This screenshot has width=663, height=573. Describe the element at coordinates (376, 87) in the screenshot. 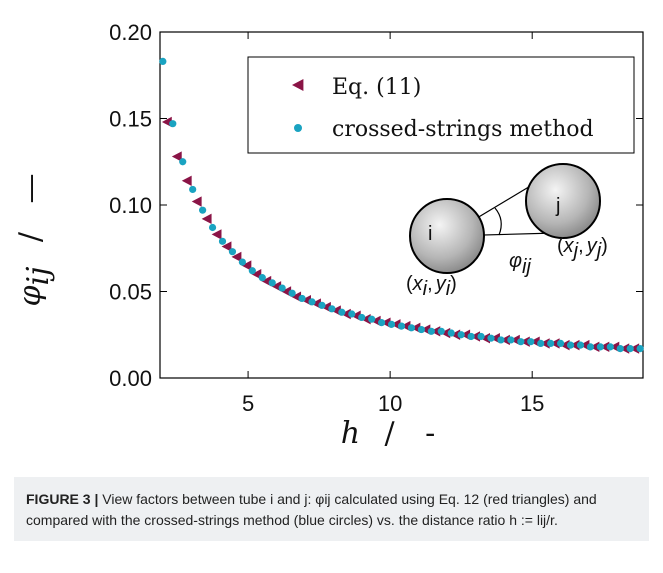

I see `legend-label-eq11: Eq. (11)` at that location.